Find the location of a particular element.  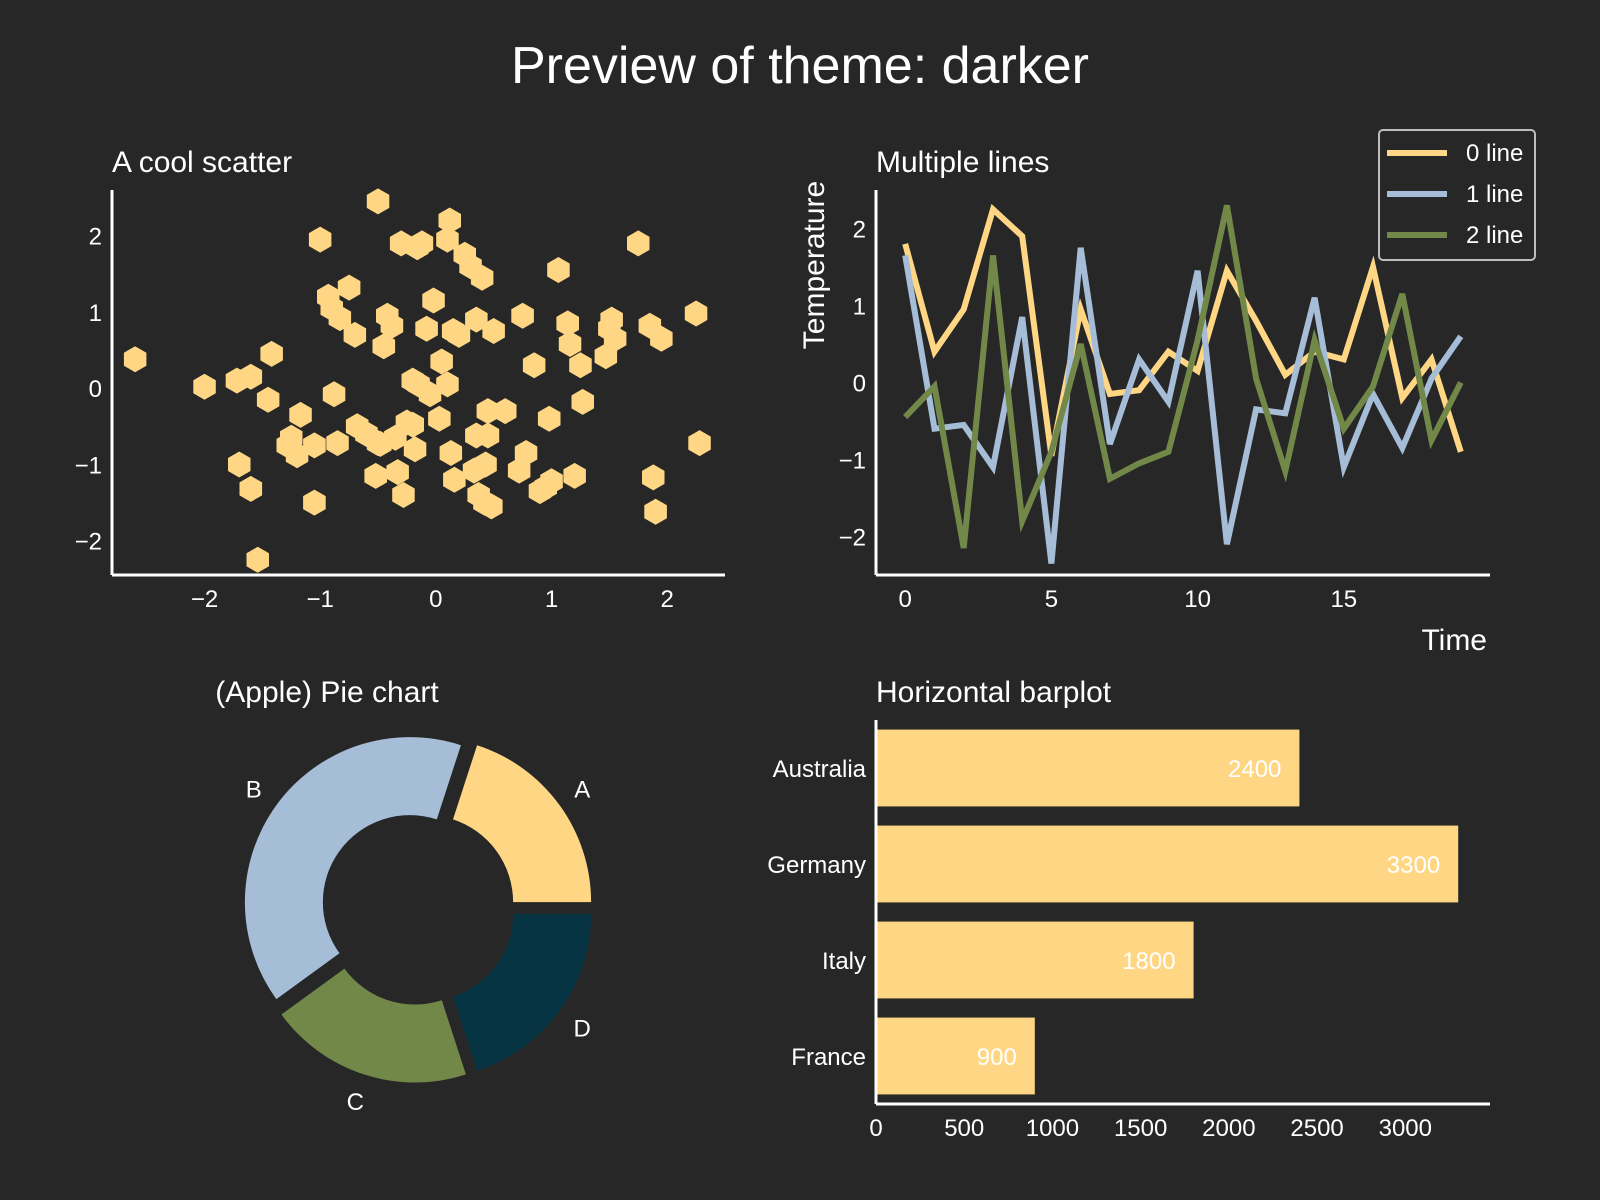

pie-panel: (Apple) Pie chart A B C D is located at coordinates (403, 896).